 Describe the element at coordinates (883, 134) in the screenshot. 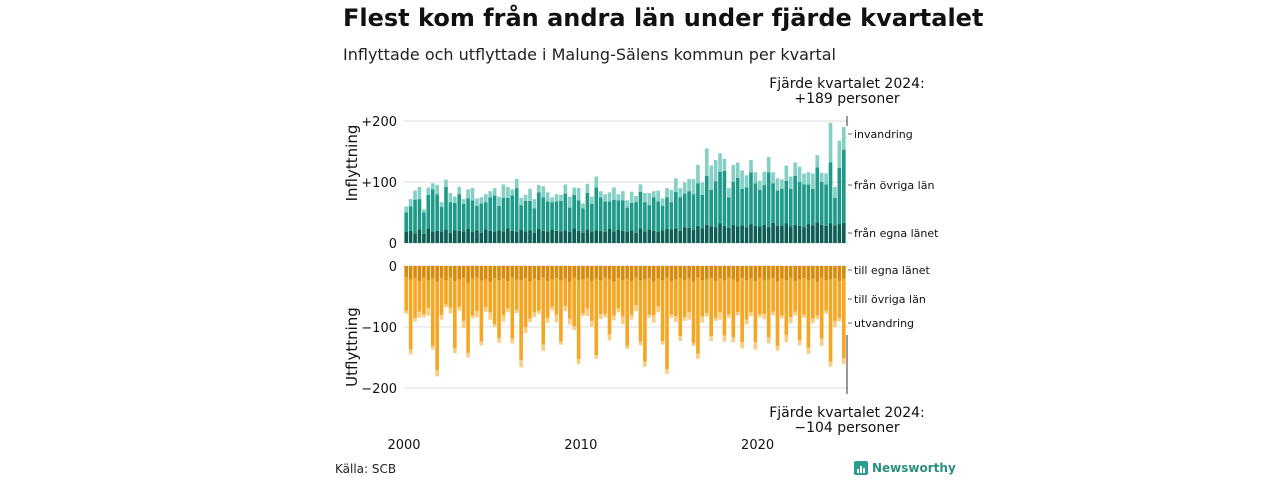

I see `series-label: invandring` at that location.